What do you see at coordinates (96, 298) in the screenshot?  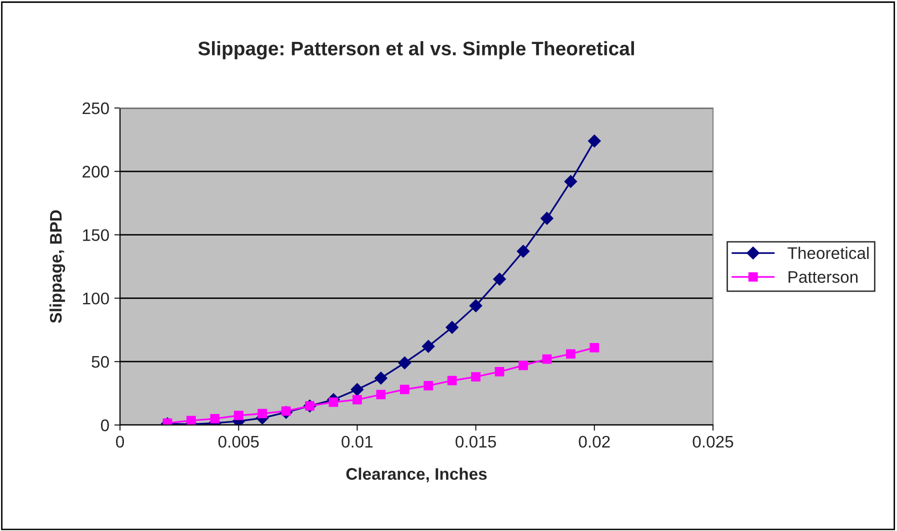 I see `y-tick-label: 100` at bounding box center [96, 298].